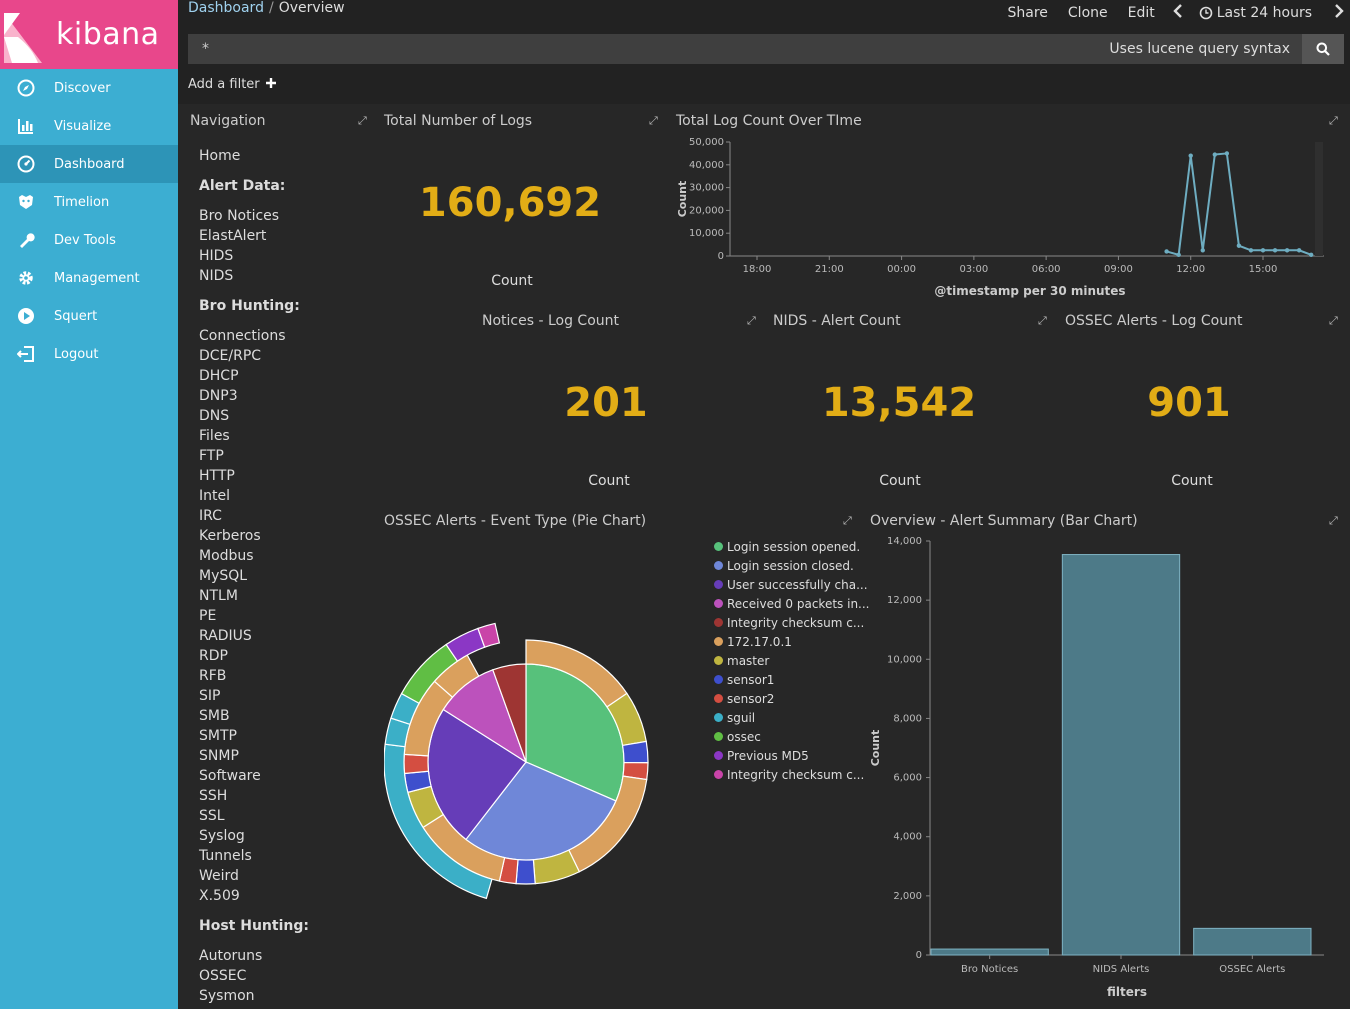 Image resolution: width=1350 pixels, height=1009 pixels. I want to click on nav-link: Intel, so click(214, 496).